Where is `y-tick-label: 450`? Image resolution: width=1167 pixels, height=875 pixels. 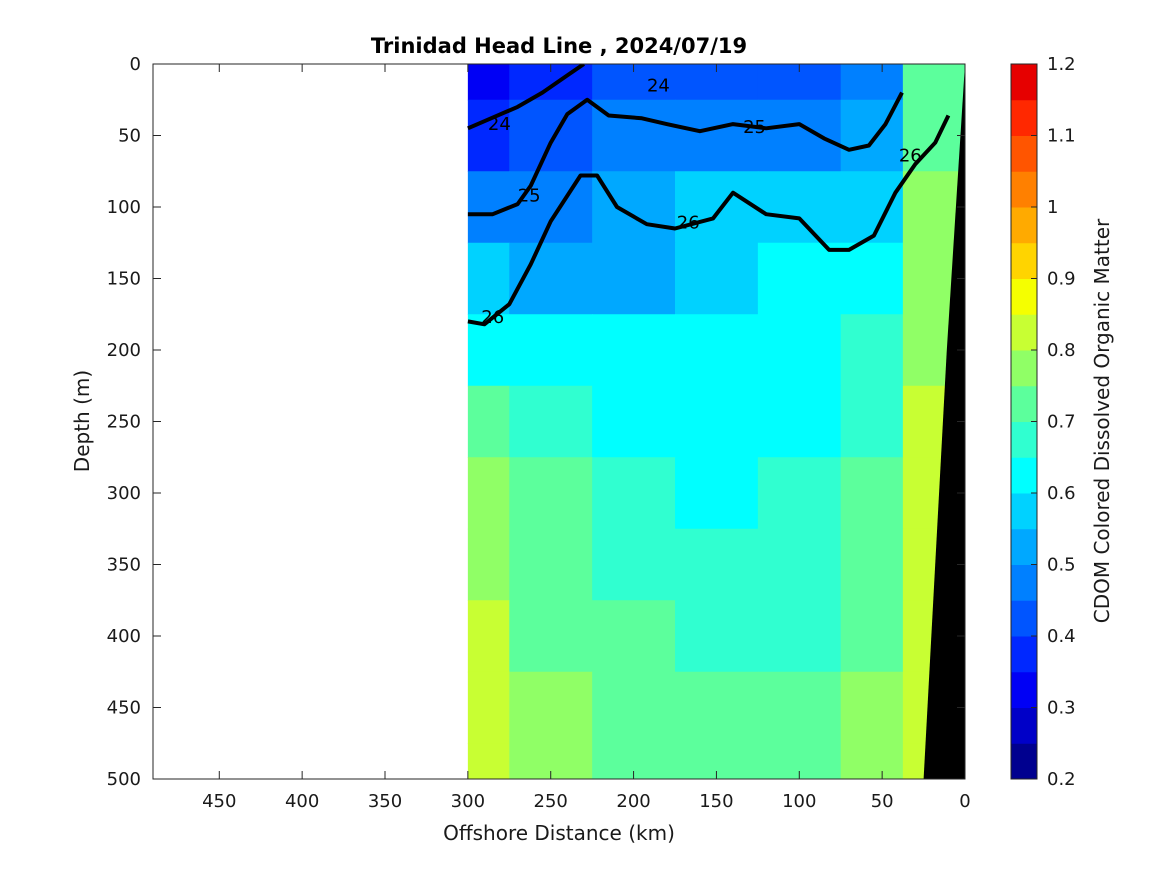 y-tick-label: 450 is located at coordinates (124, 708).